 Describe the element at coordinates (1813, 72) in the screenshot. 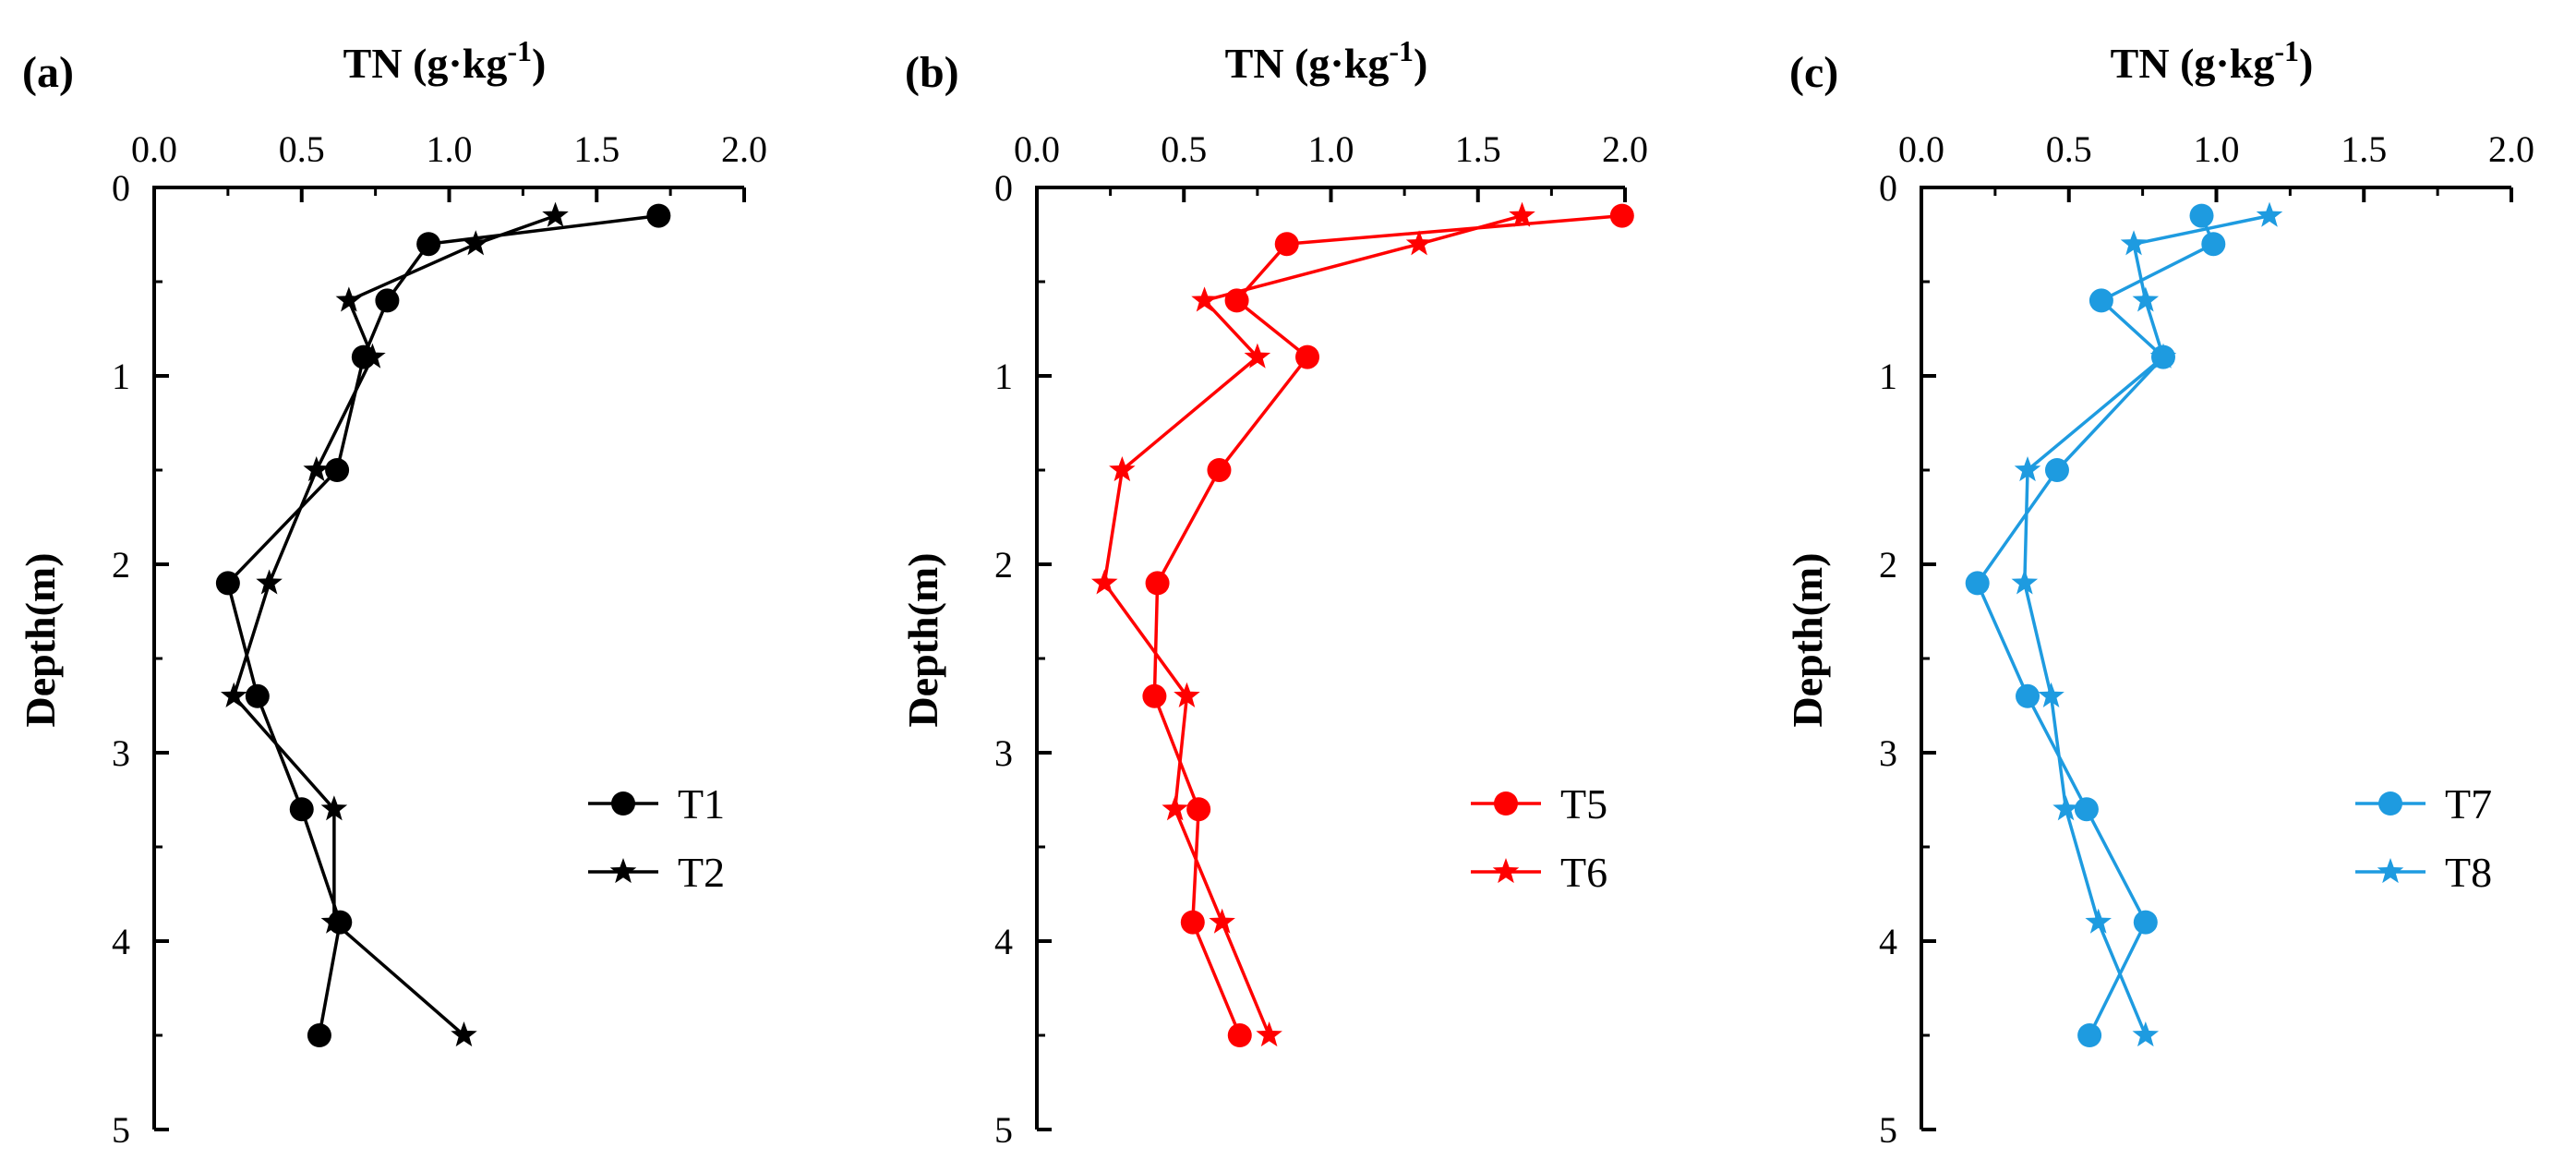

I see `panel-label: (c)` at that location.